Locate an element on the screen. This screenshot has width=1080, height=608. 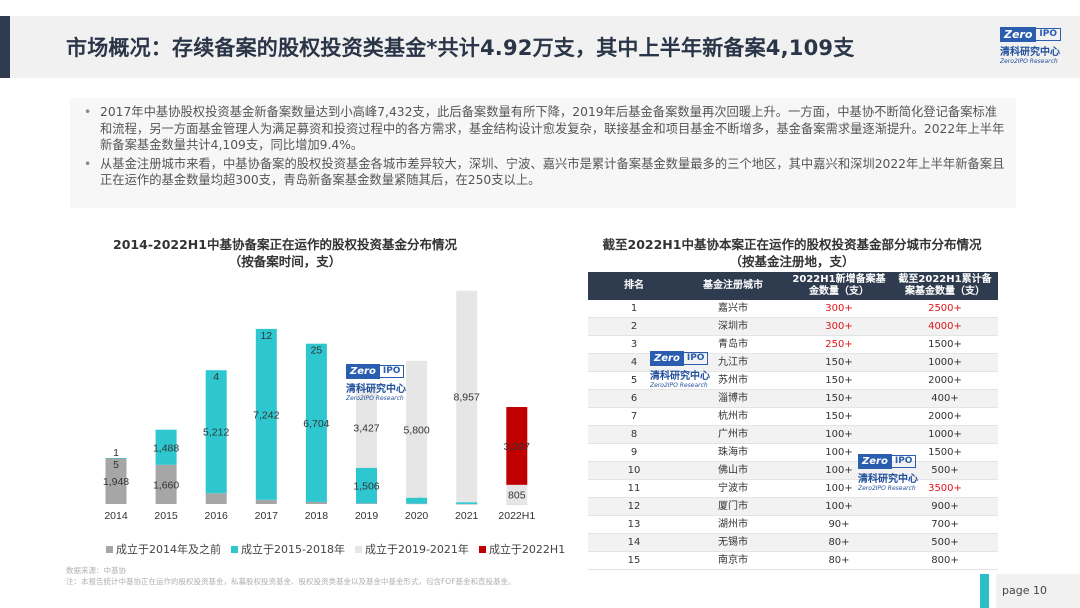
bar-value-label: 8,957 is located at coordinates (467, 398).